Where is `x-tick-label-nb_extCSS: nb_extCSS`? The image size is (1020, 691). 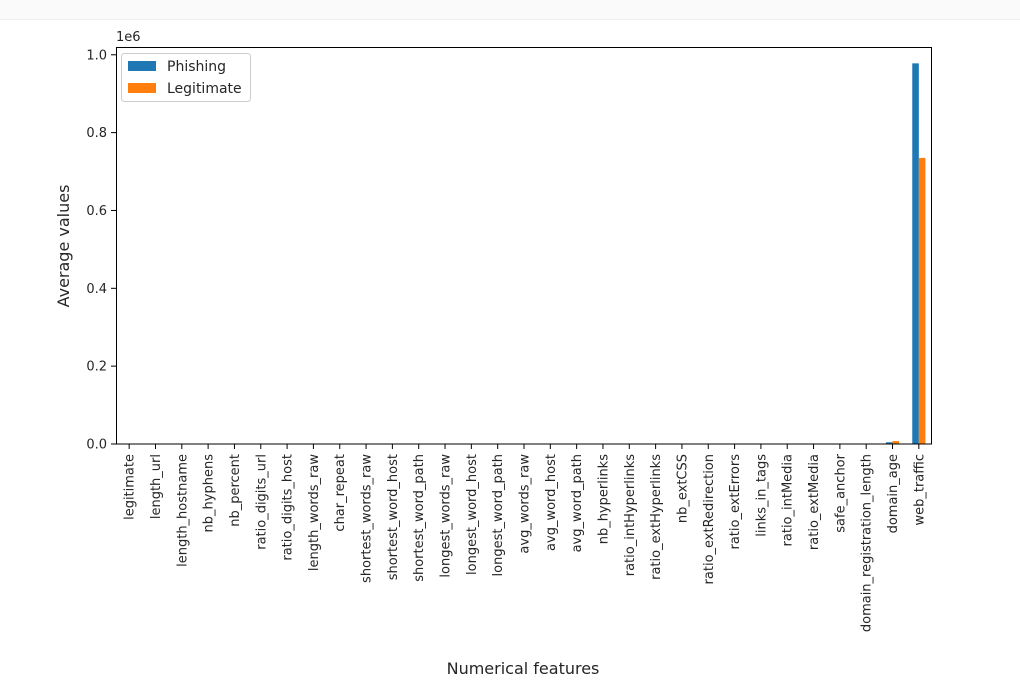
x-tick-label-nb_extCSS: nb_extCSS is located at coordinates (682, 488).